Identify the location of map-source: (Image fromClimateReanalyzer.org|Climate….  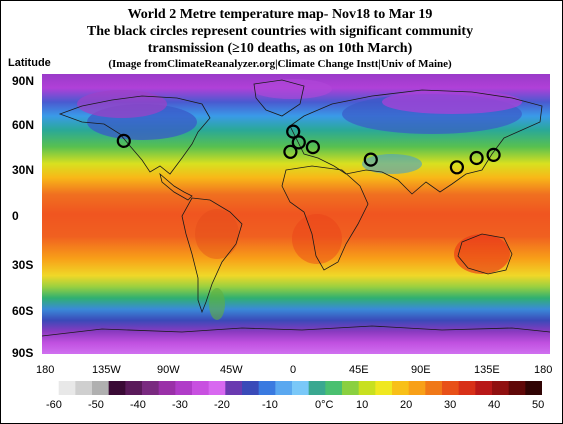
(280, 64).